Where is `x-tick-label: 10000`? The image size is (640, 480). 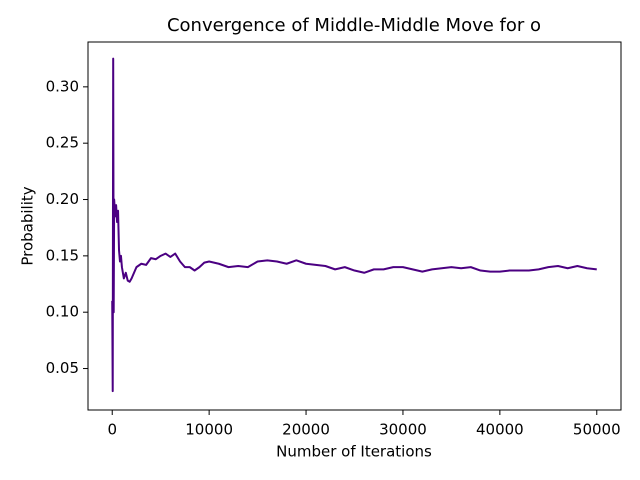
x-tick-label: 10000 is located at coordinates (209, 430).